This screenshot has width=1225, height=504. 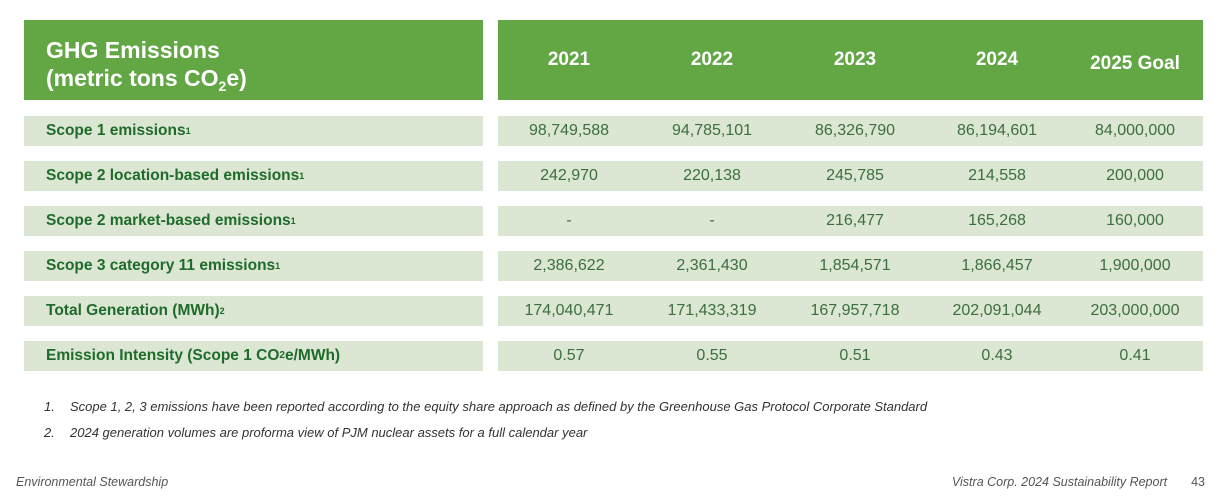 I want to click on table-cell: 0.41, so click(x=1135, y=355).